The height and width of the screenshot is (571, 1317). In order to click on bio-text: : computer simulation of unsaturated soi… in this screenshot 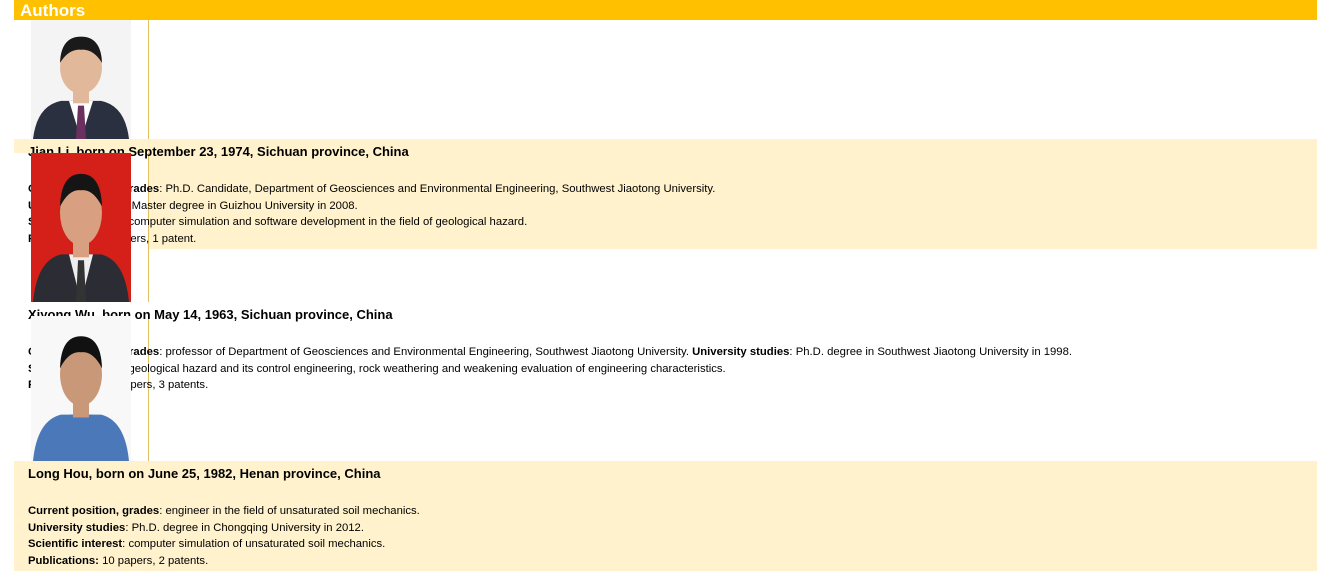, I will do `click(254, 544)`.